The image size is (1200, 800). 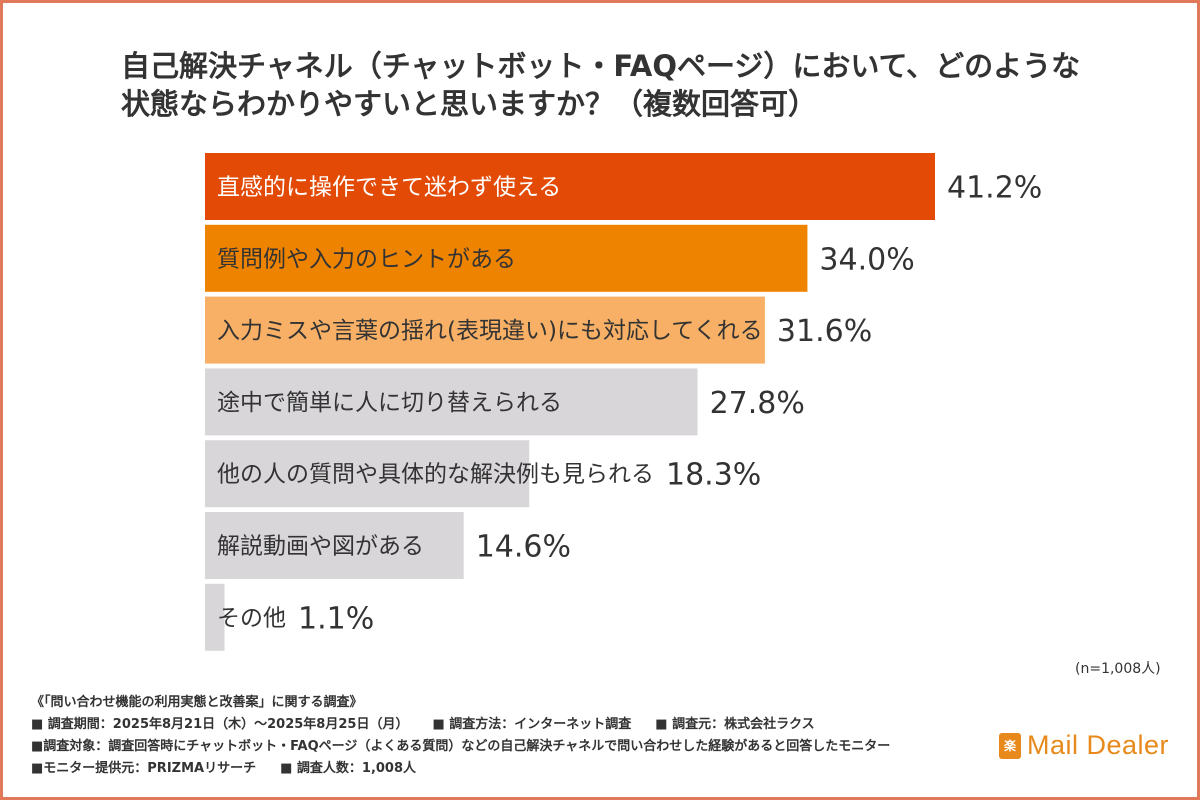 I want to click on bar-category-label-4: 途中で簡単に人に切り替えられる, so click(x=389, y=403).